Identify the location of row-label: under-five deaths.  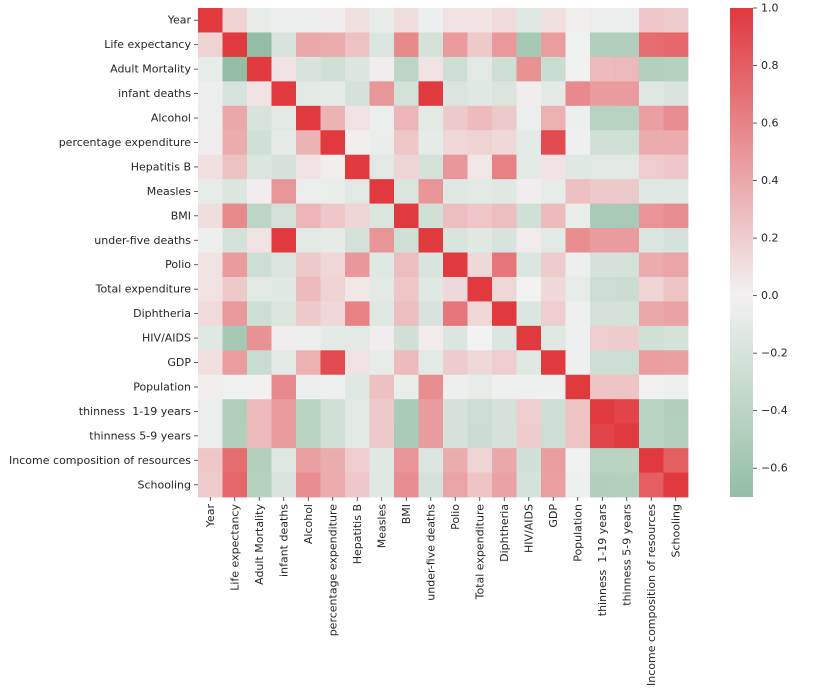
(142, 240).